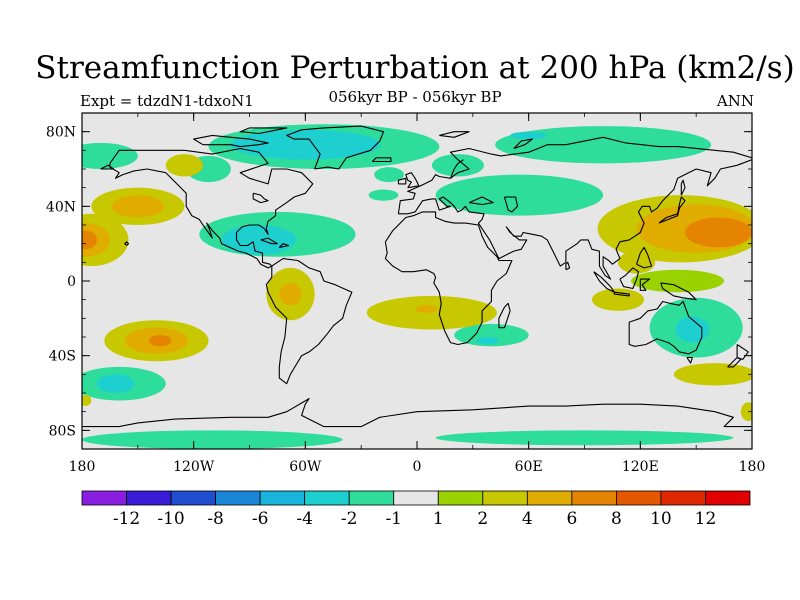 This screenshot has height=600, width=800. I want to click on colorbar-label: -12, so click(126, 519).